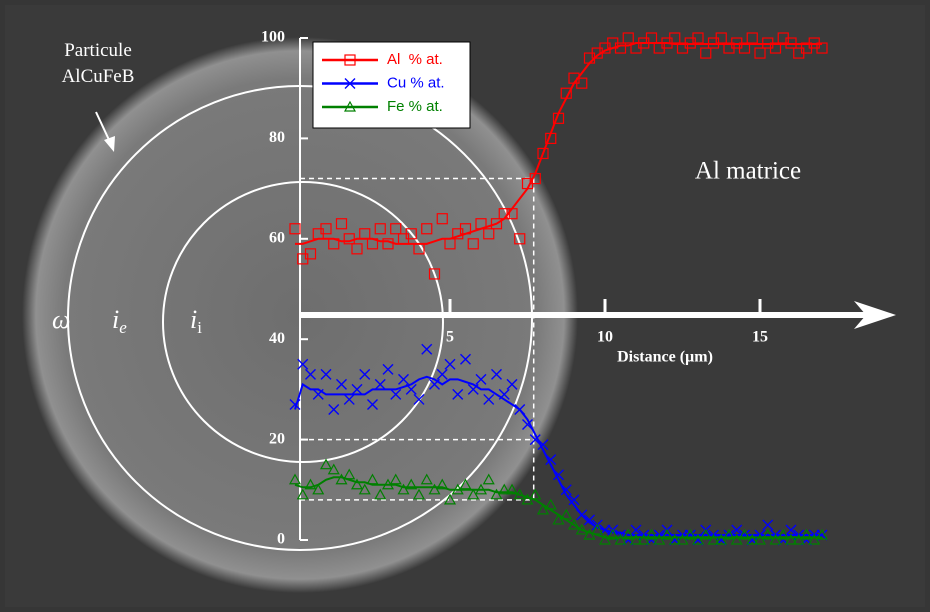 The width and height of the screenshot is (930, 612). I want to click on symbol-main: i, so click(193, 319).